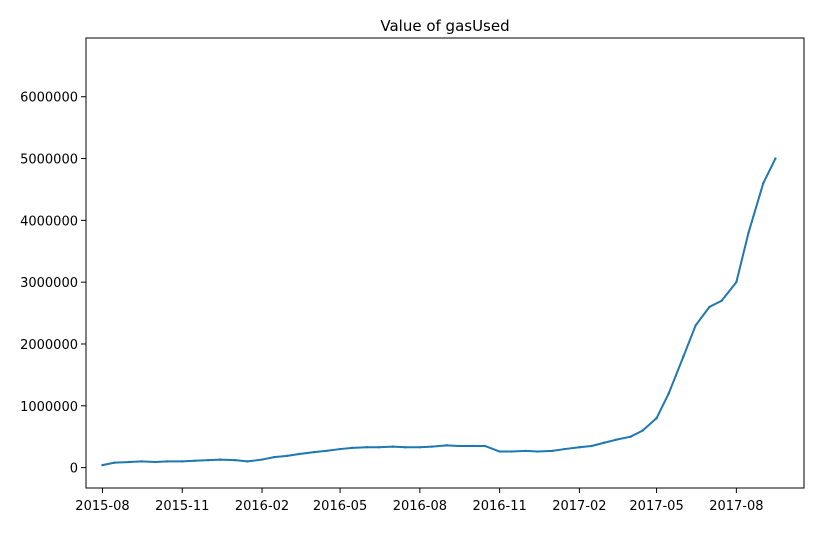  I want to click on chart-title: Value of gasUsed, so click(444, 26).